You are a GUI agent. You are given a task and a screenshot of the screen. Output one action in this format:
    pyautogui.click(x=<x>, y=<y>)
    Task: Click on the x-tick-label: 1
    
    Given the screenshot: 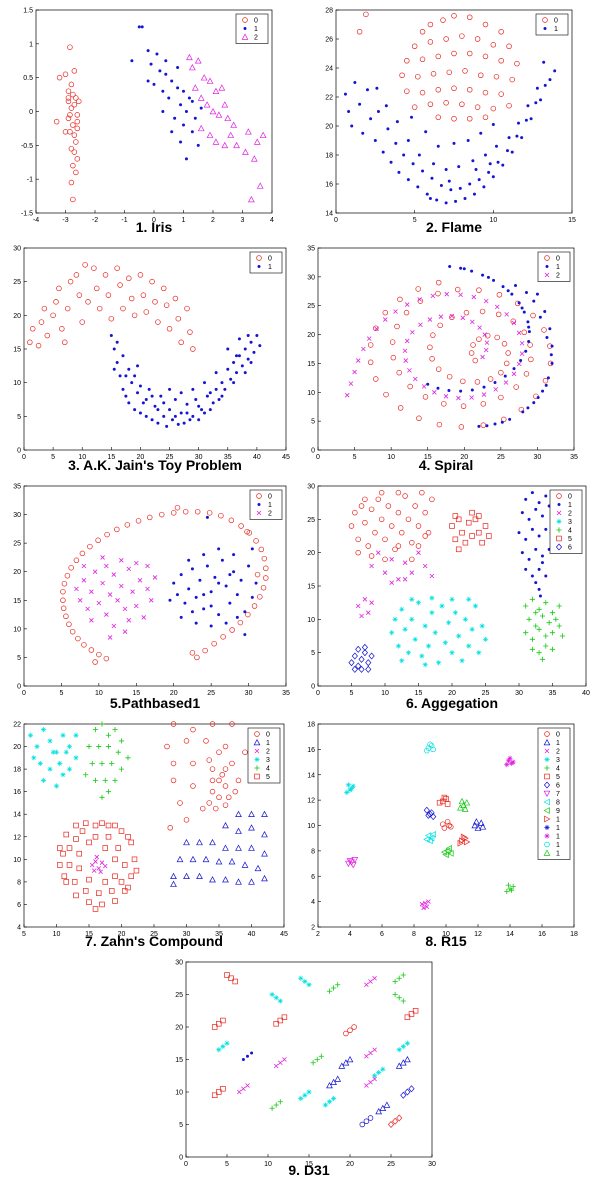 What is the action you would take?
    pyautogui.click(x=184, y=220)
    